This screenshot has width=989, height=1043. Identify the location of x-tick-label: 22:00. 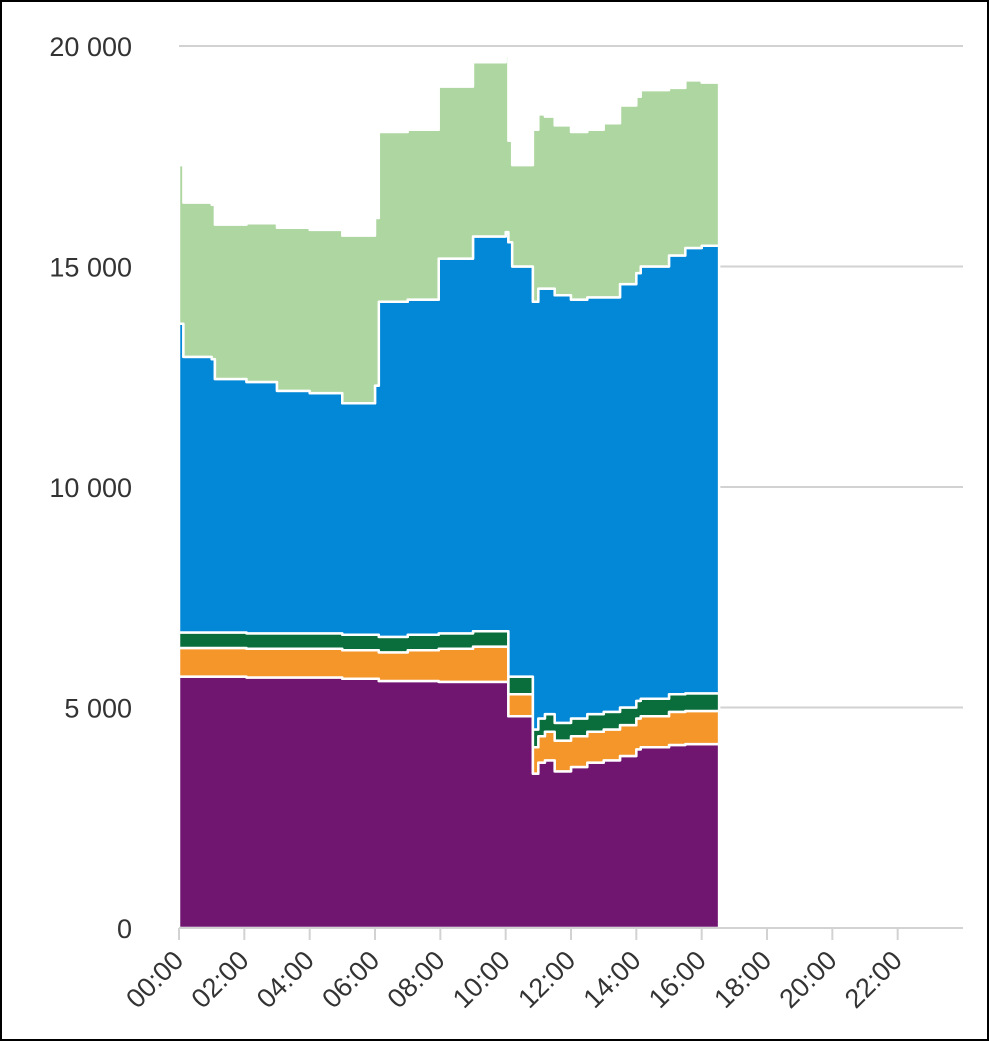
(873, 979).